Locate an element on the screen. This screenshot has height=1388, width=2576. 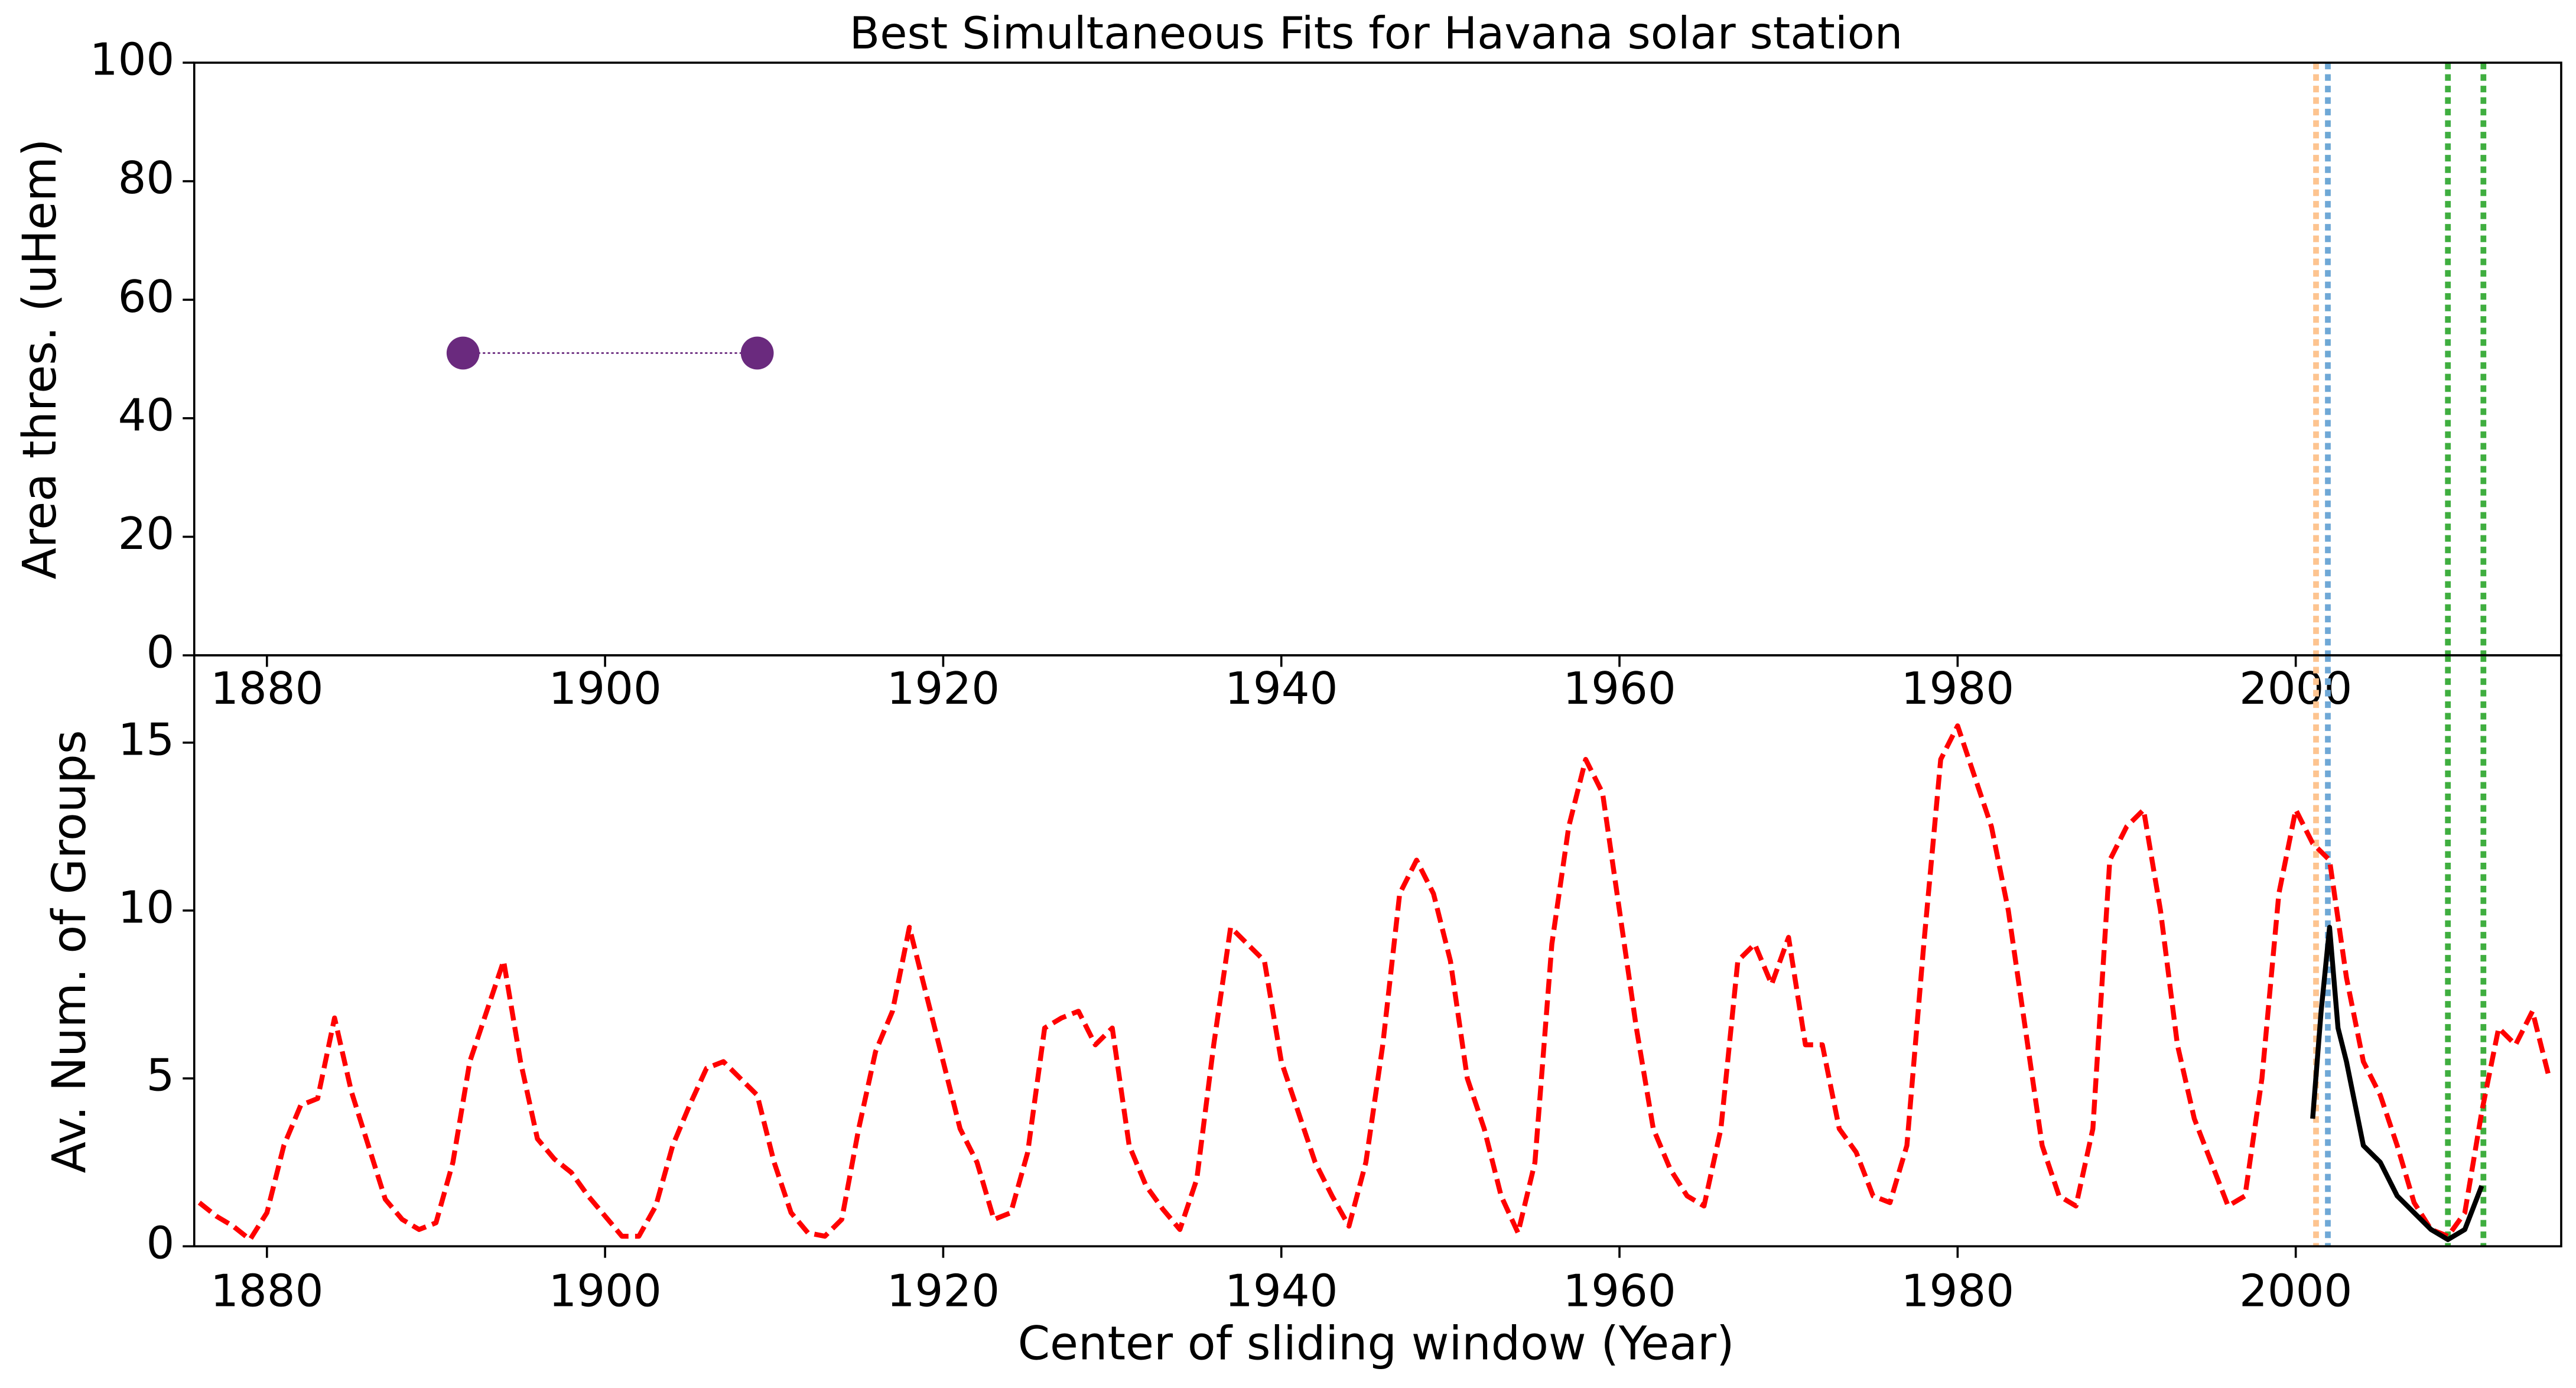
y-tick-label: 40 is located at coordinates (146, 415).